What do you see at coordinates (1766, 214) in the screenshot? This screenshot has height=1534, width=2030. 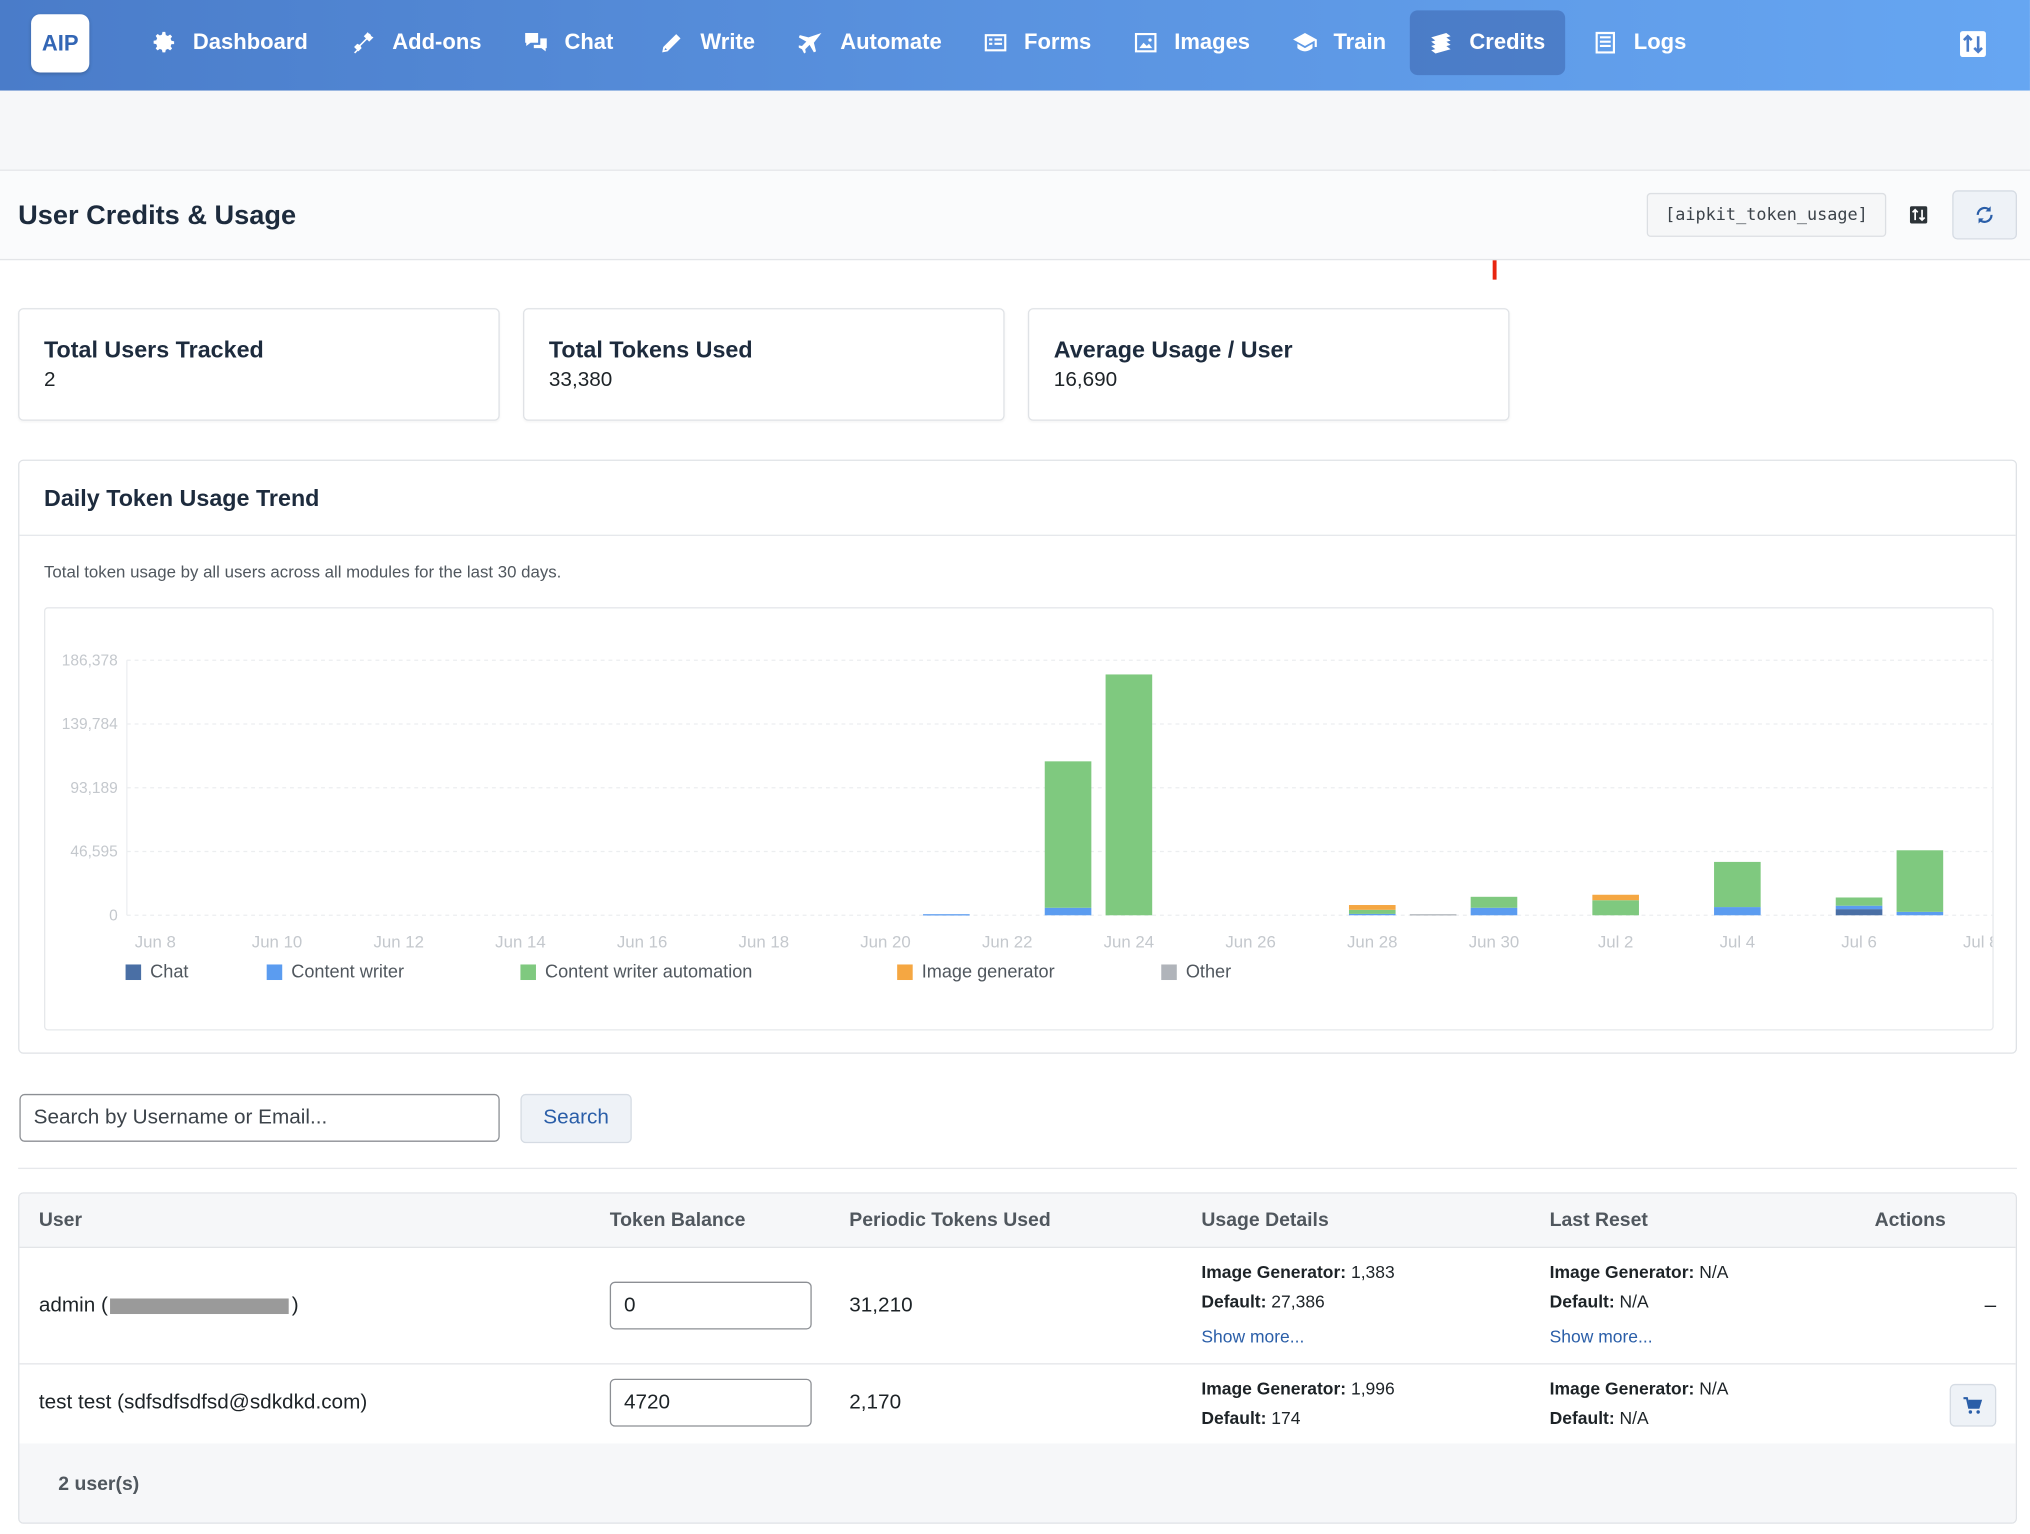 I see `shortcode-display: [aipkit_token_usage]` at bounding box center [1766, 214].